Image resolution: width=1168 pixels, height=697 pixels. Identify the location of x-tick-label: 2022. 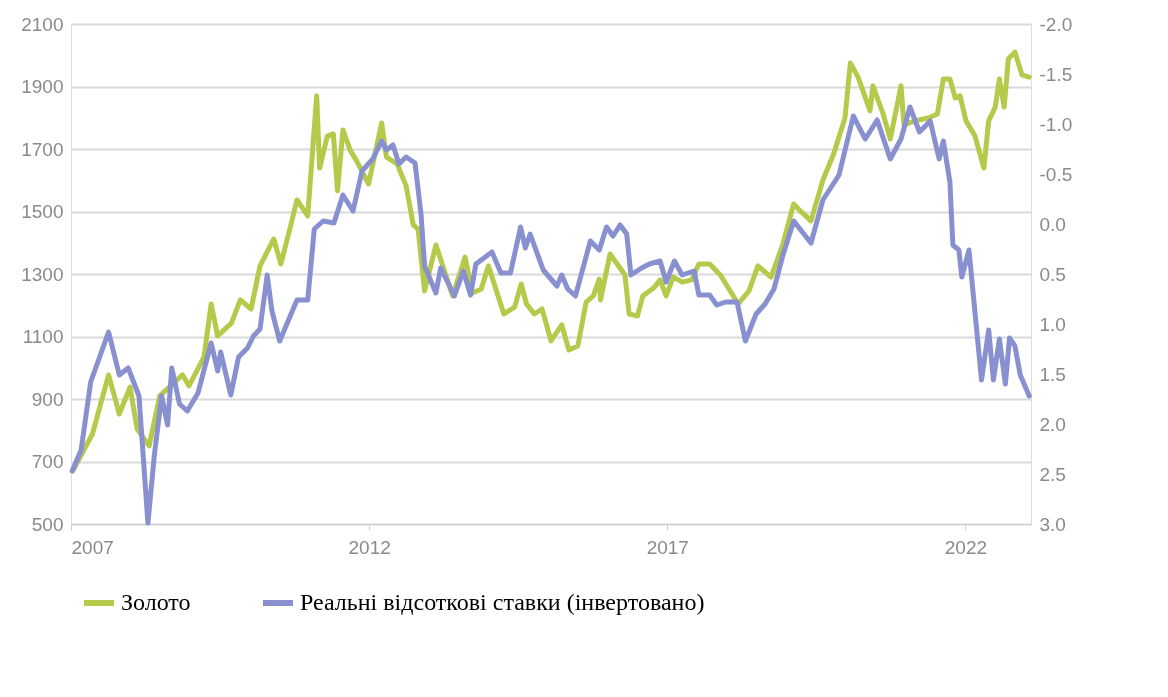
(966, 547).